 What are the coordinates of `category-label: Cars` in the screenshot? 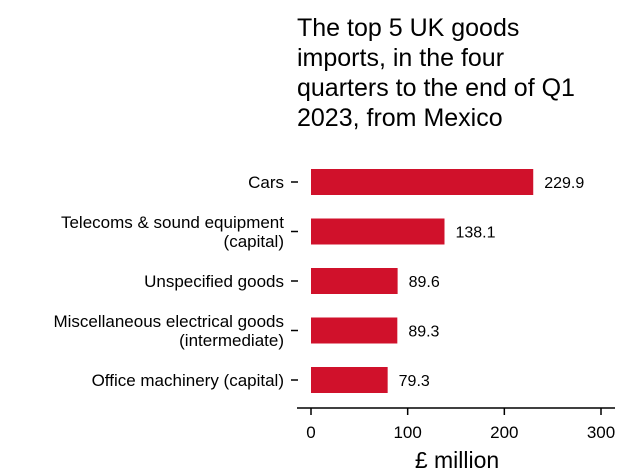 It's located at (266, 182).